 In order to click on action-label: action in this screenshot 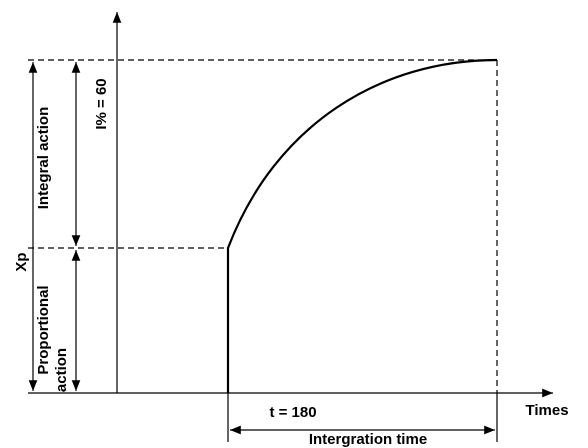, I will do `click(61, 370)`.